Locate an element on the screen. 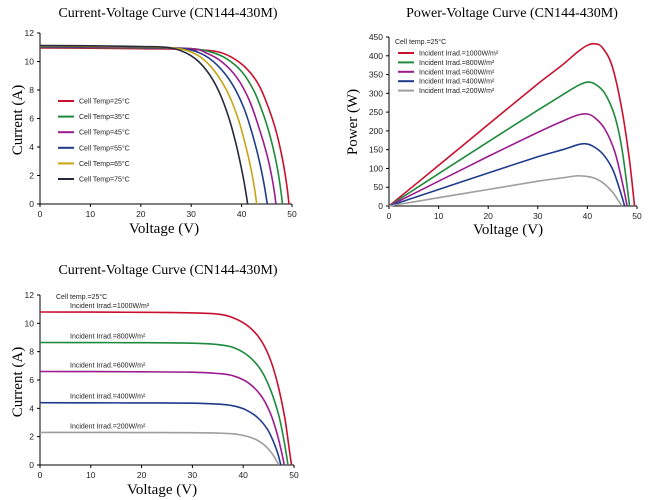 The width and height of the screenshot is (650, 500). y-tick-label: 450 is located at coordinates (376, 37).